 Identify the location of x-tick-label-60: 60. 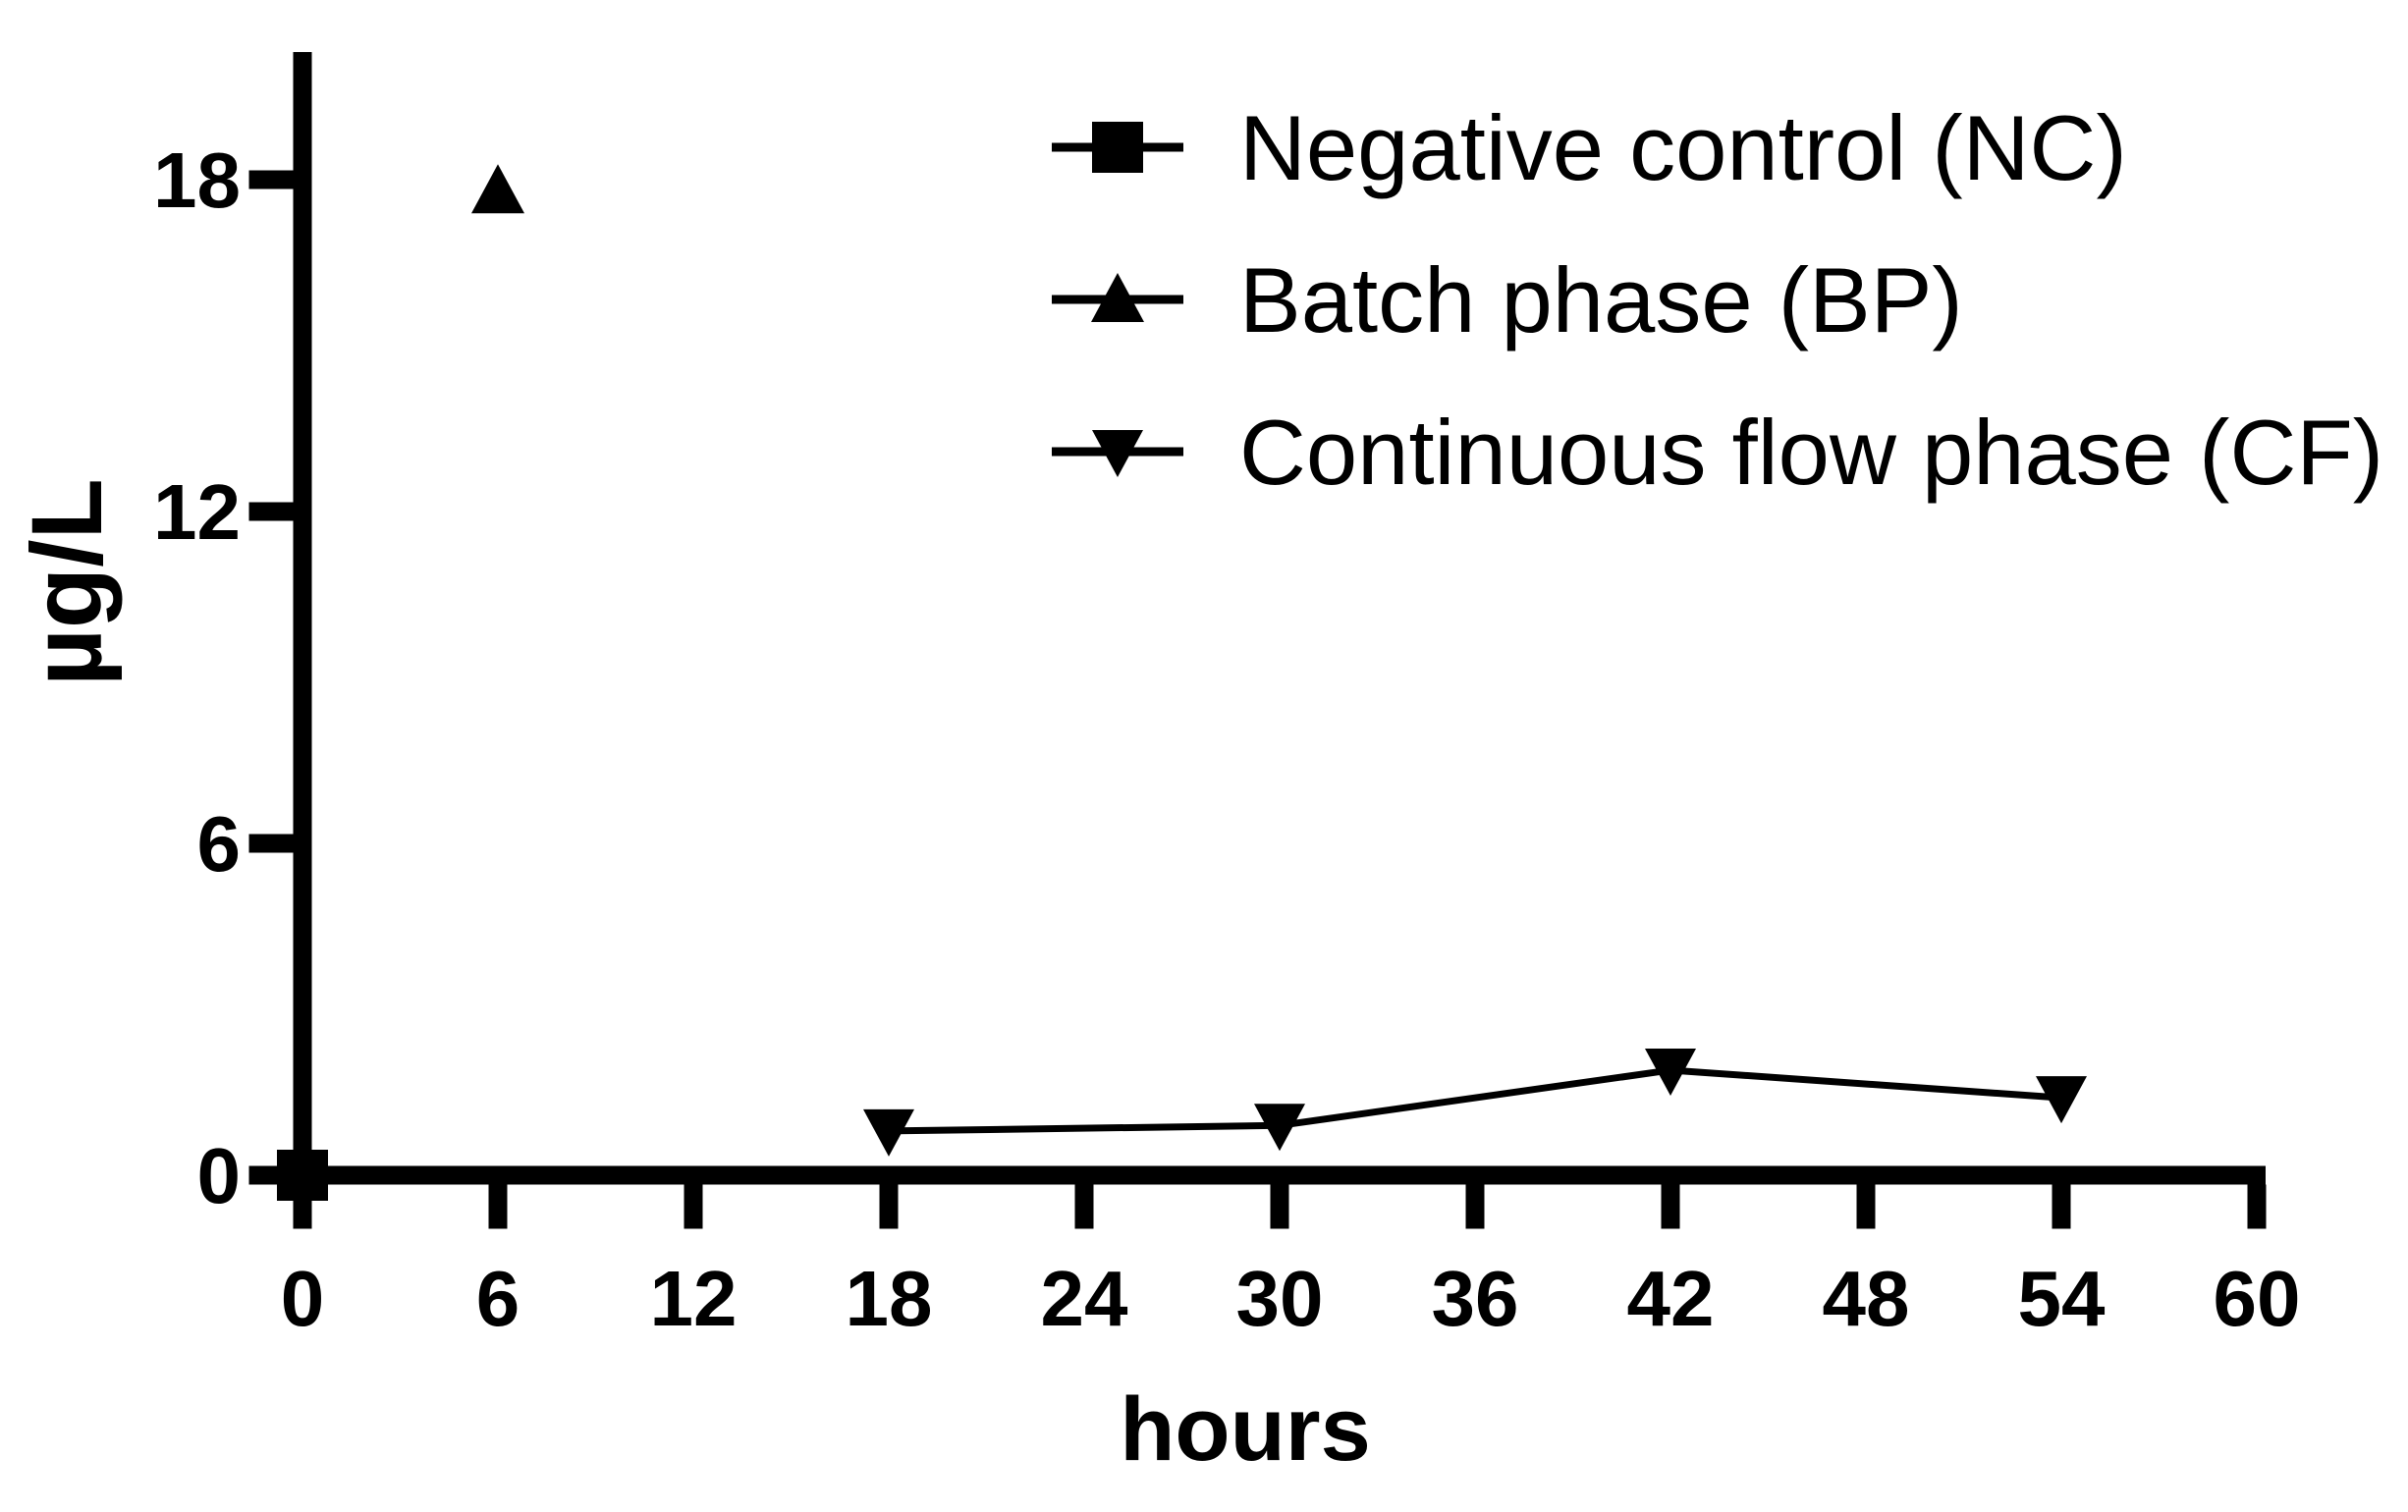
(2257, 1298).